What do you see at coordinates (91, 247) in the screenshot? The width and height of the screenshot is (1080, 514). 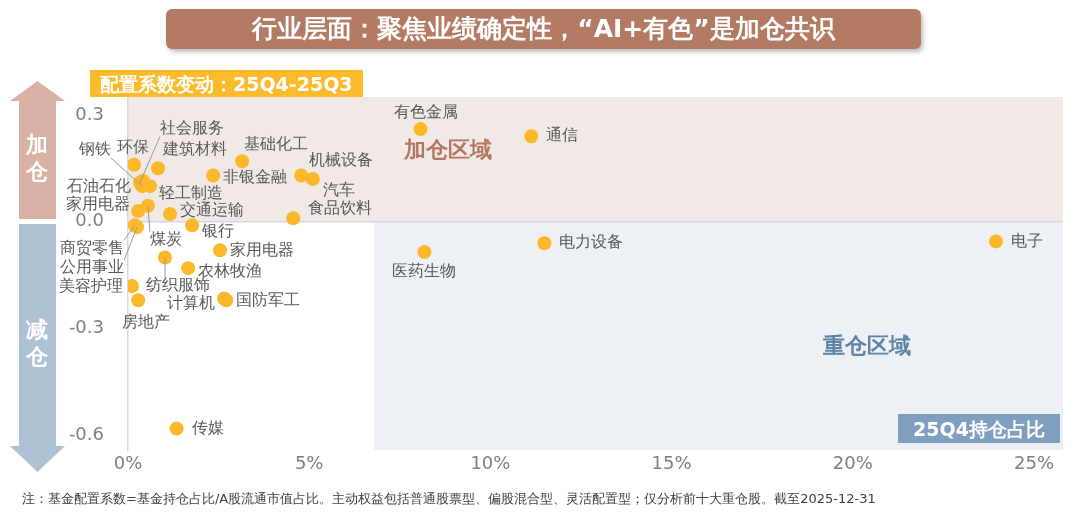 I see `series-label: 商贸零售` at bounding box center [91, 247].